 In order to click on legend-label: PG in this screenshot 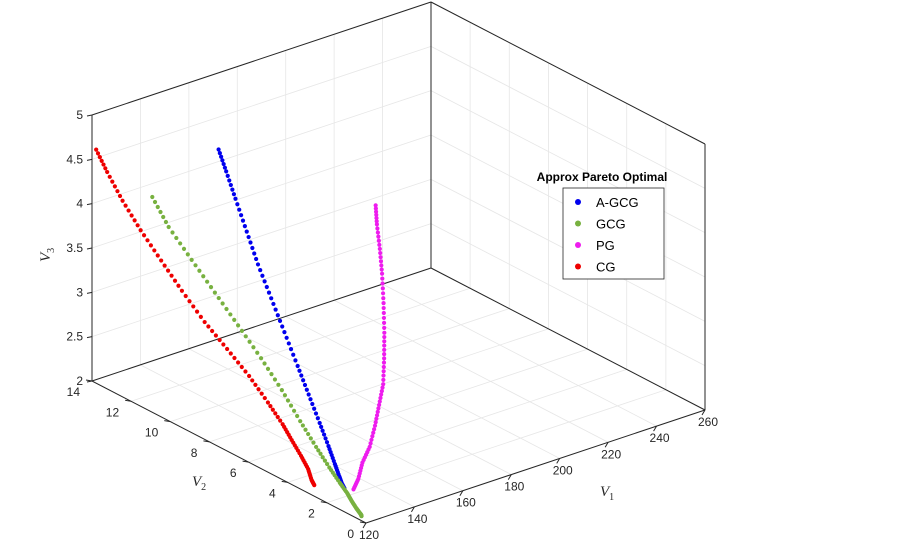, I will do `click(605, 245)`.